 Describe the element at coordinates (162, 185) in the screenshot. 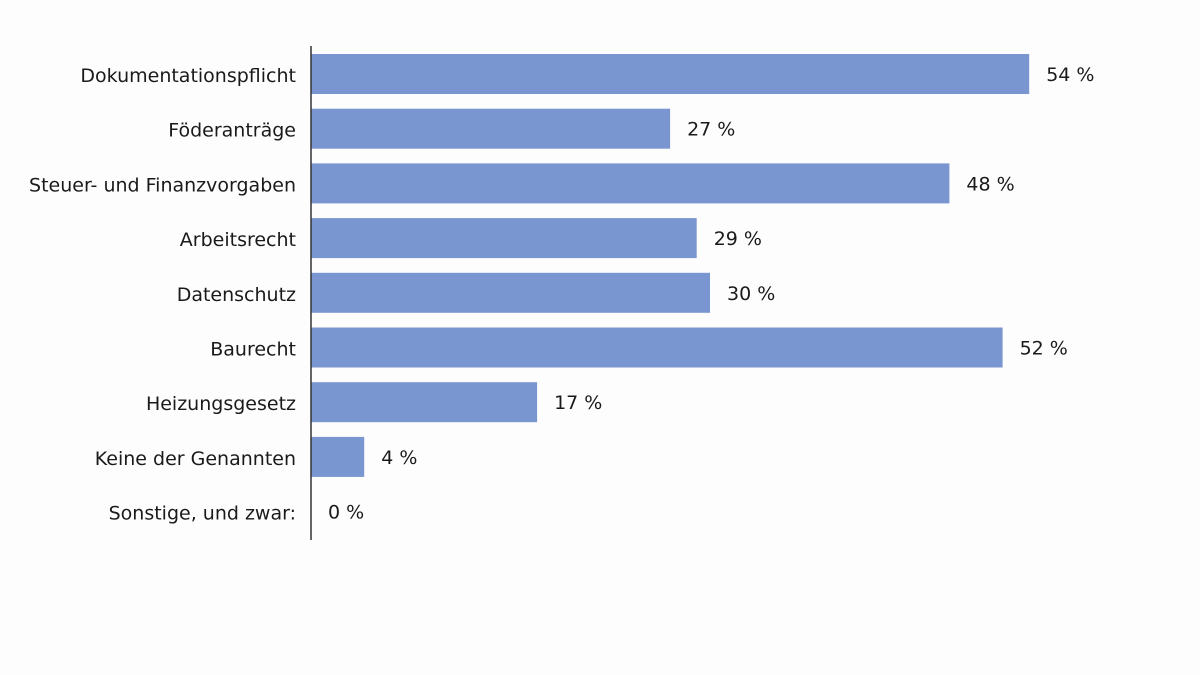

I see `category-label-2: Steuer- und Finanzvorgaben` at that location.